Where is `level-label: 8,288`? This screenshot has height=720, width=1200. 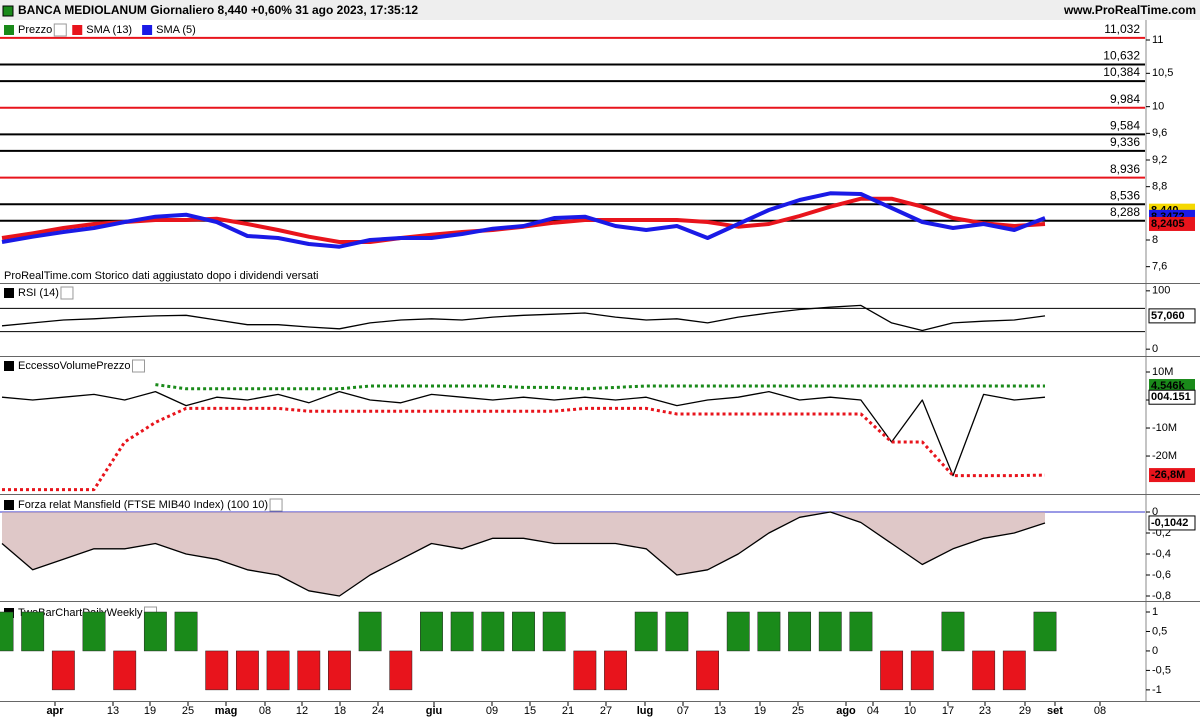 level-label: 8,288 is located at coordinates (1125, 212).